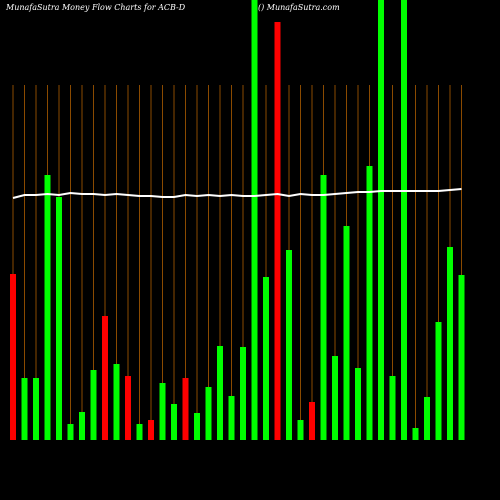 This screenshot has height=500, width=500. Describe the element at coordinates (299, 7) in the screenshot. I see `chart-subtitle: () MunafaSutra.com` at that location.